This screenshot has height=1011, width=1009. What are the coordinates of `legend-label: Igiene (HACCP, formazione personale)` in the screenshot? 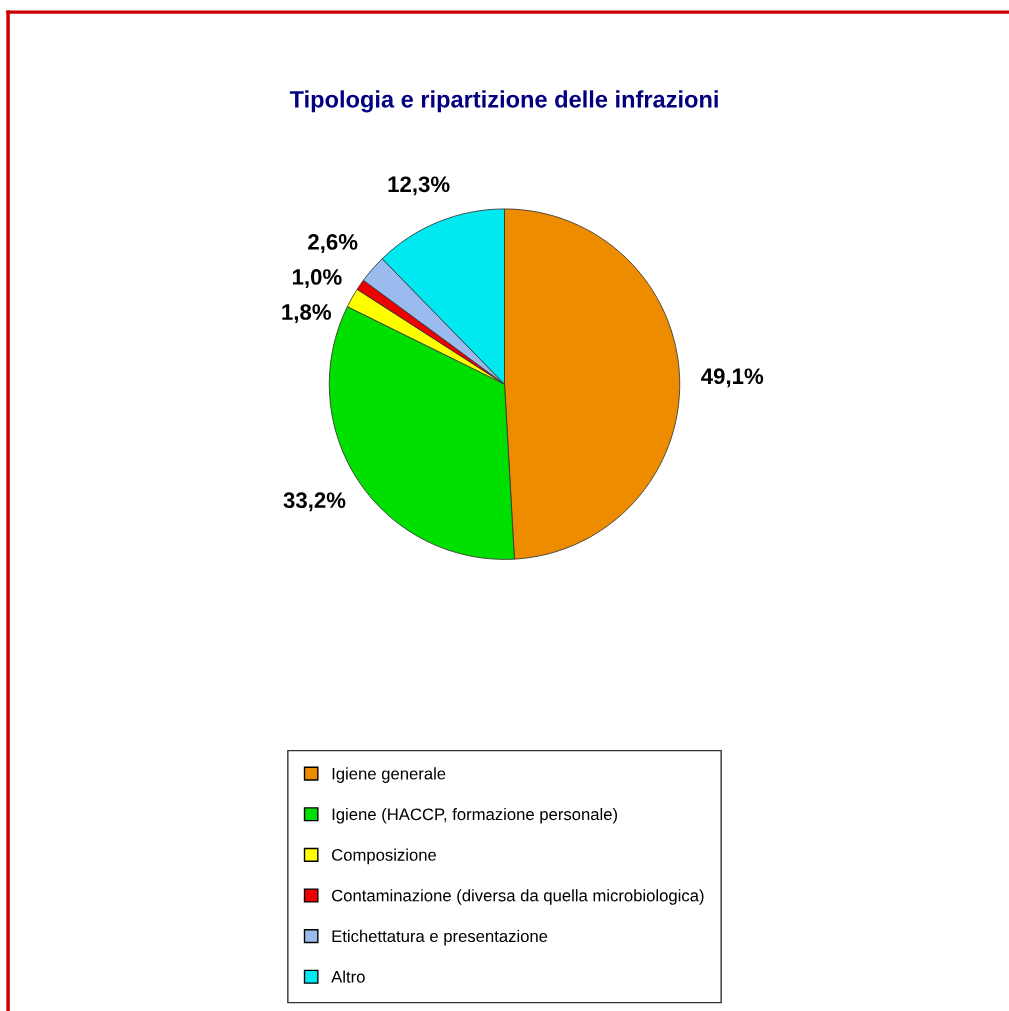 It's located at (475, 815).